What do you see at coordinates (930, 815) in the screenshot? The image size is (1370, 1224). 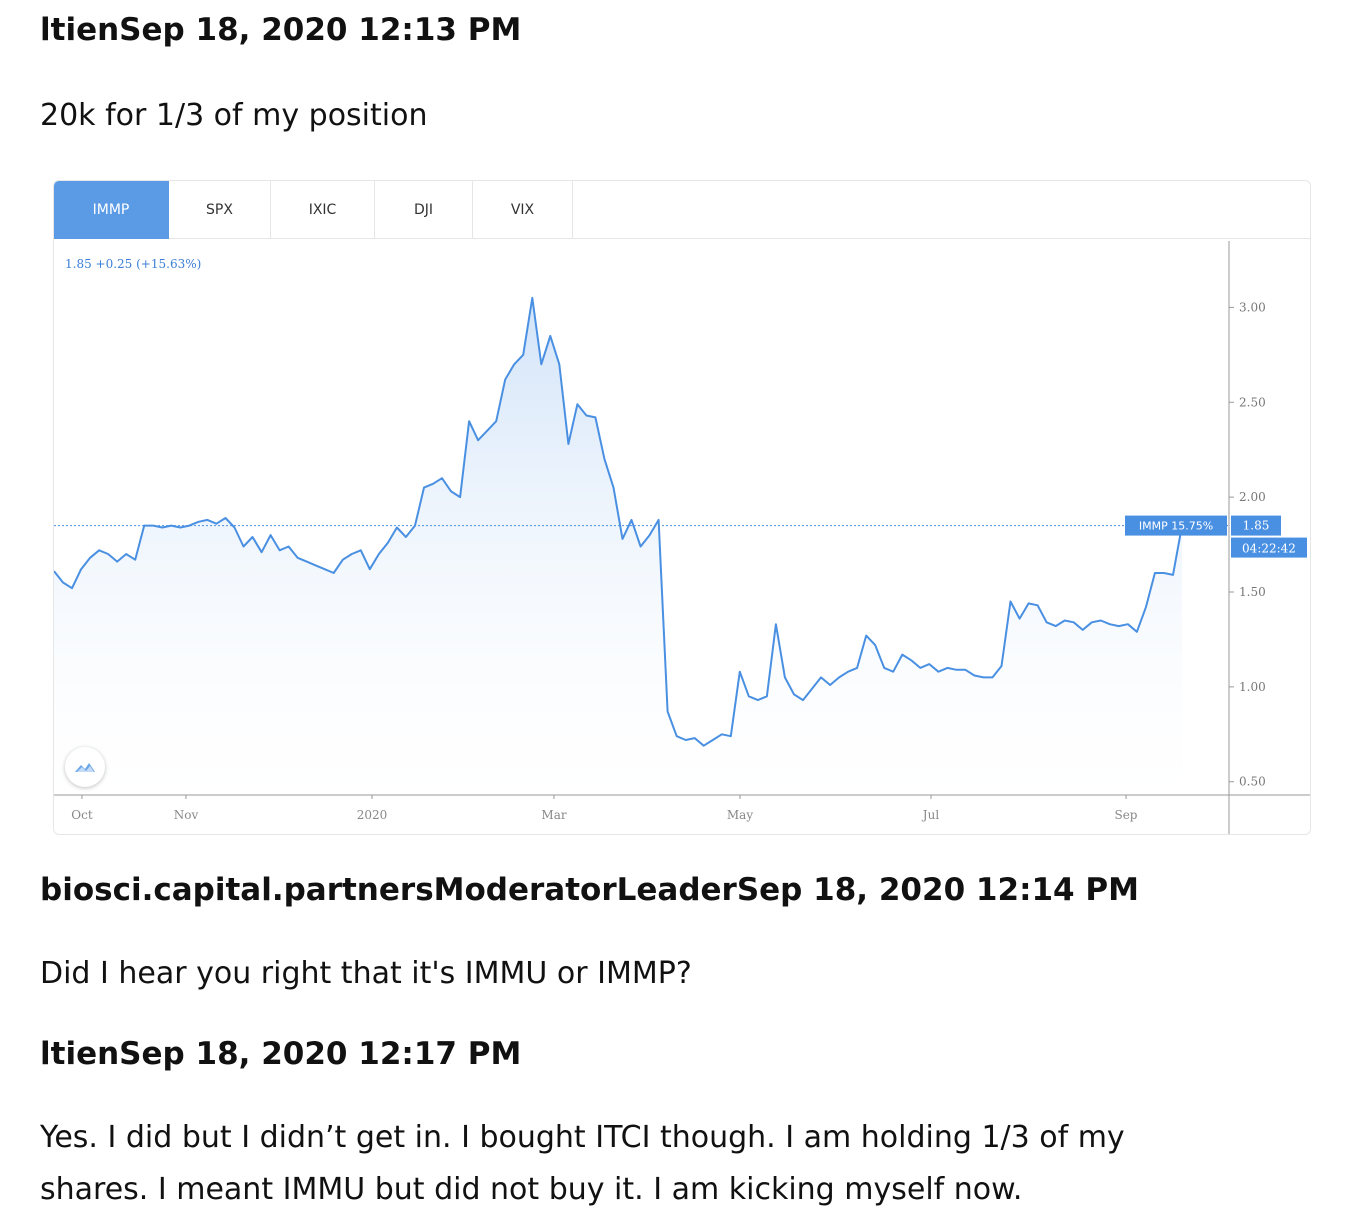 I see `x-tick-label: Jul` at bounding box center [930, 815].